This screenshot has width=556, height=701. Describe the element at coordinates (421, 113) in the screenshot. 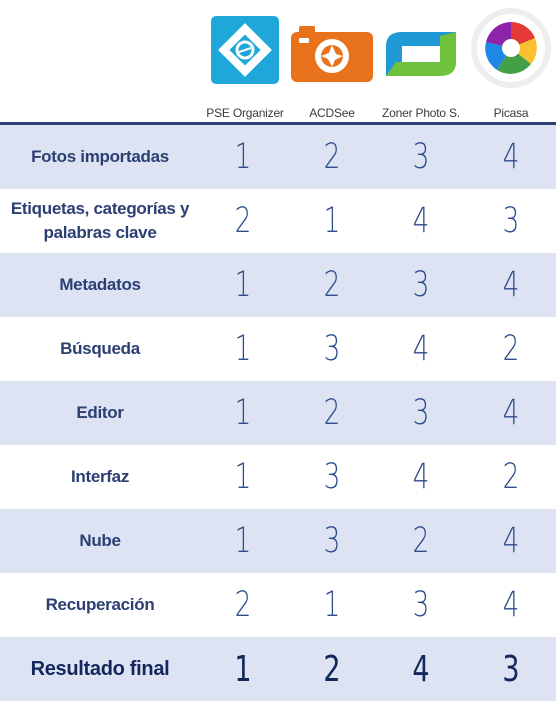

I see `product-name: Zoner Photo S.` at that location.